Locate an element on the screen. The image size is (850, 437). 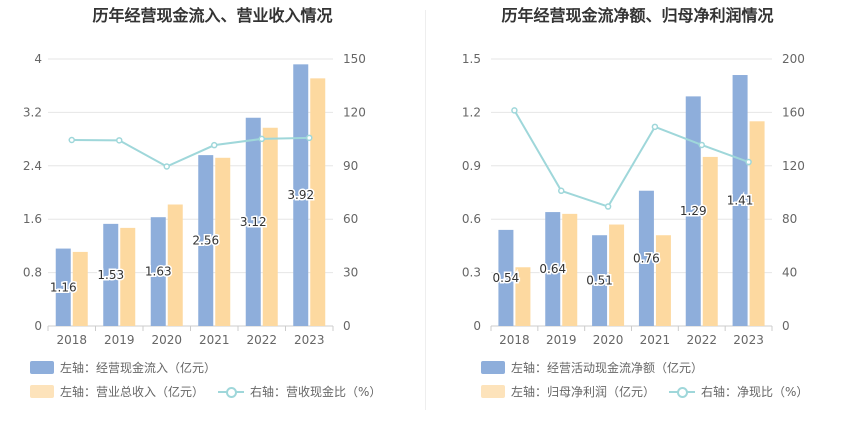
bar-data-label: 1.53 is located at coordinates (110, 275).